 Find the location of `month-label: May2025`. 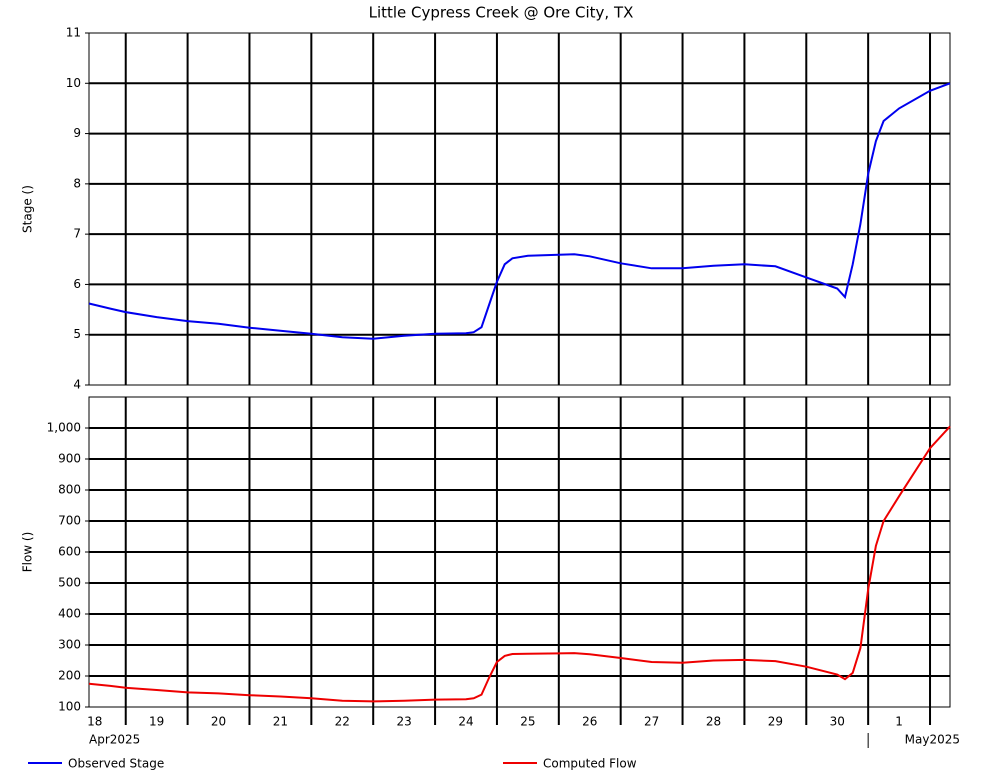

month-label: May2025 is located at coordinates (932, 740).